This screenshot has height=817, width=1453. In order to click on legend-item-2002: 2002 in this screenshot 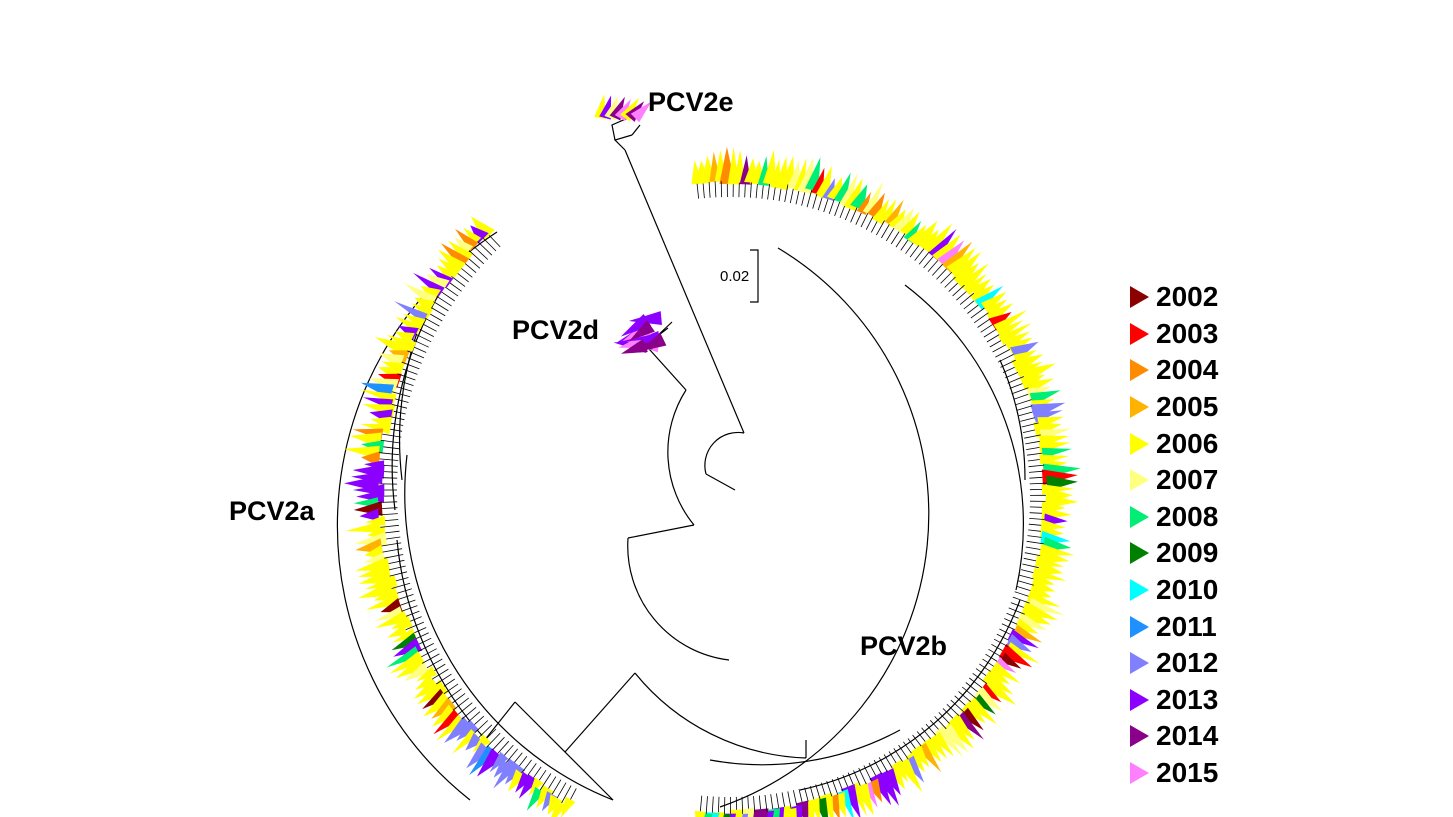, I will do `click(1198, 297)`.